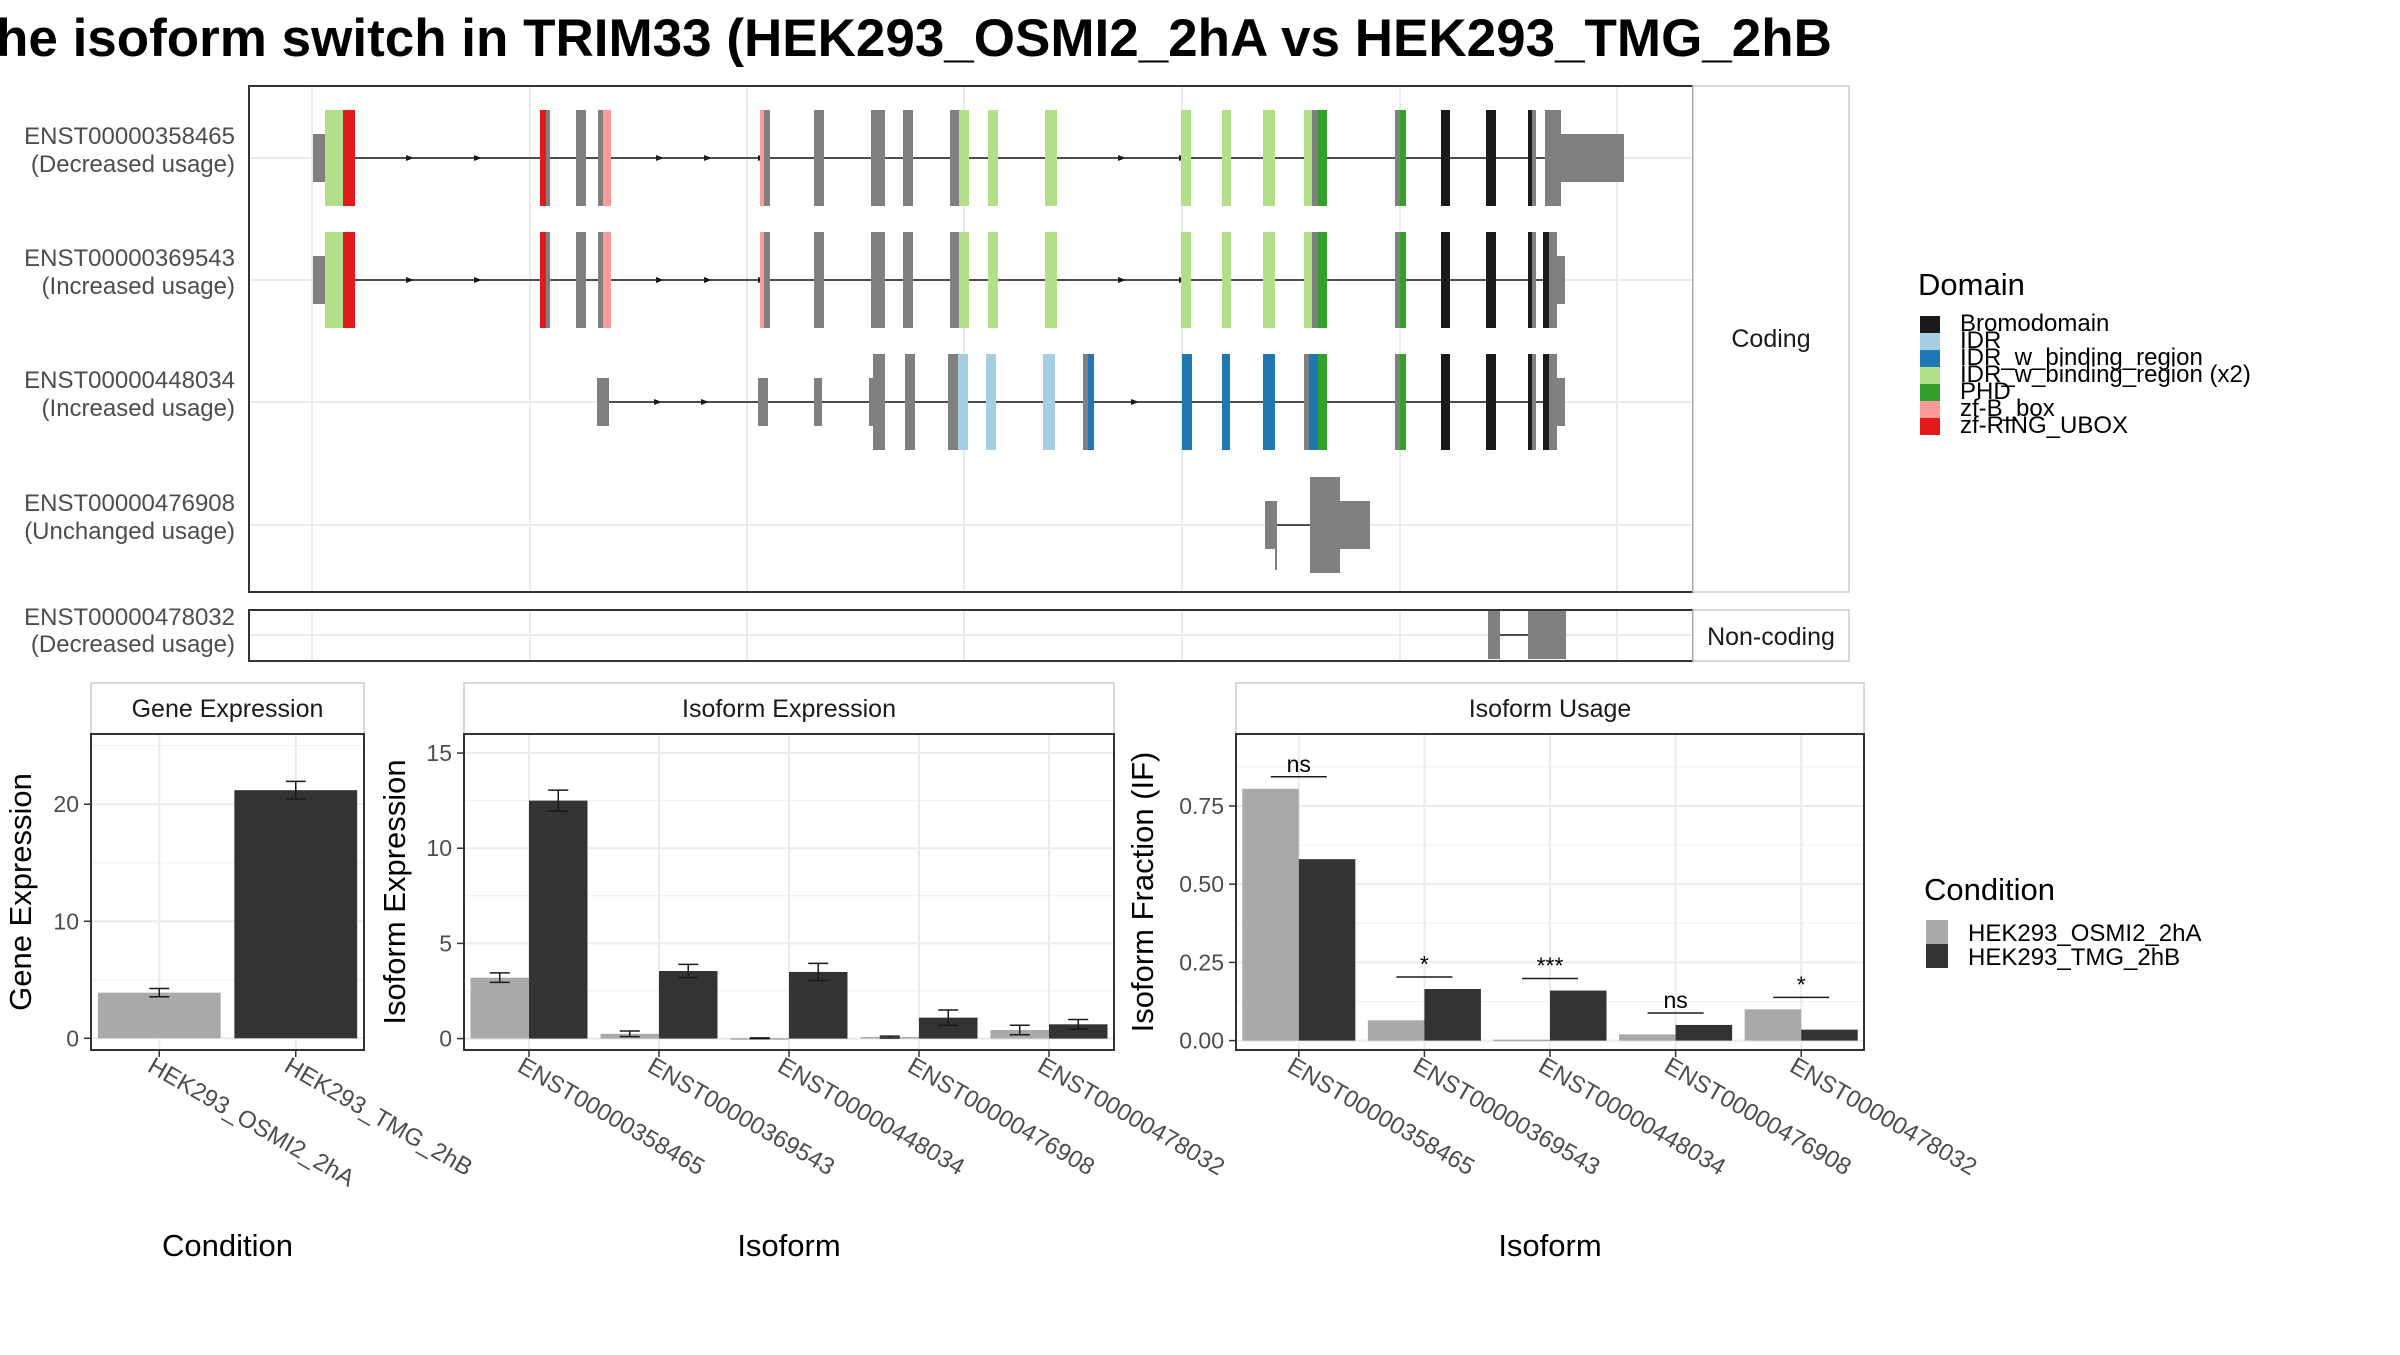  Describe the element at coordinates (1142, 892) in the screenshot. I see `y-axis-title: Isoform Fraction (IF)` at that location.